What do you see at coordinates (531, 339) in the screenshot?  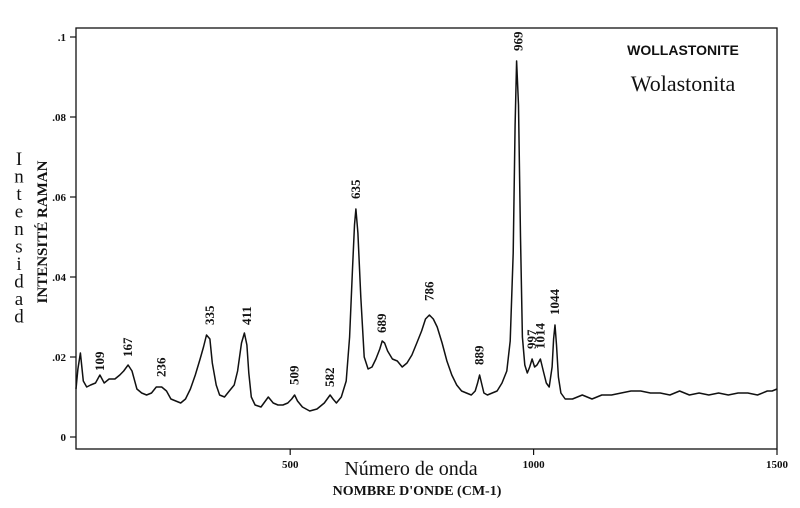 I see `peak-label: 997` at bounding box center [531, 339].